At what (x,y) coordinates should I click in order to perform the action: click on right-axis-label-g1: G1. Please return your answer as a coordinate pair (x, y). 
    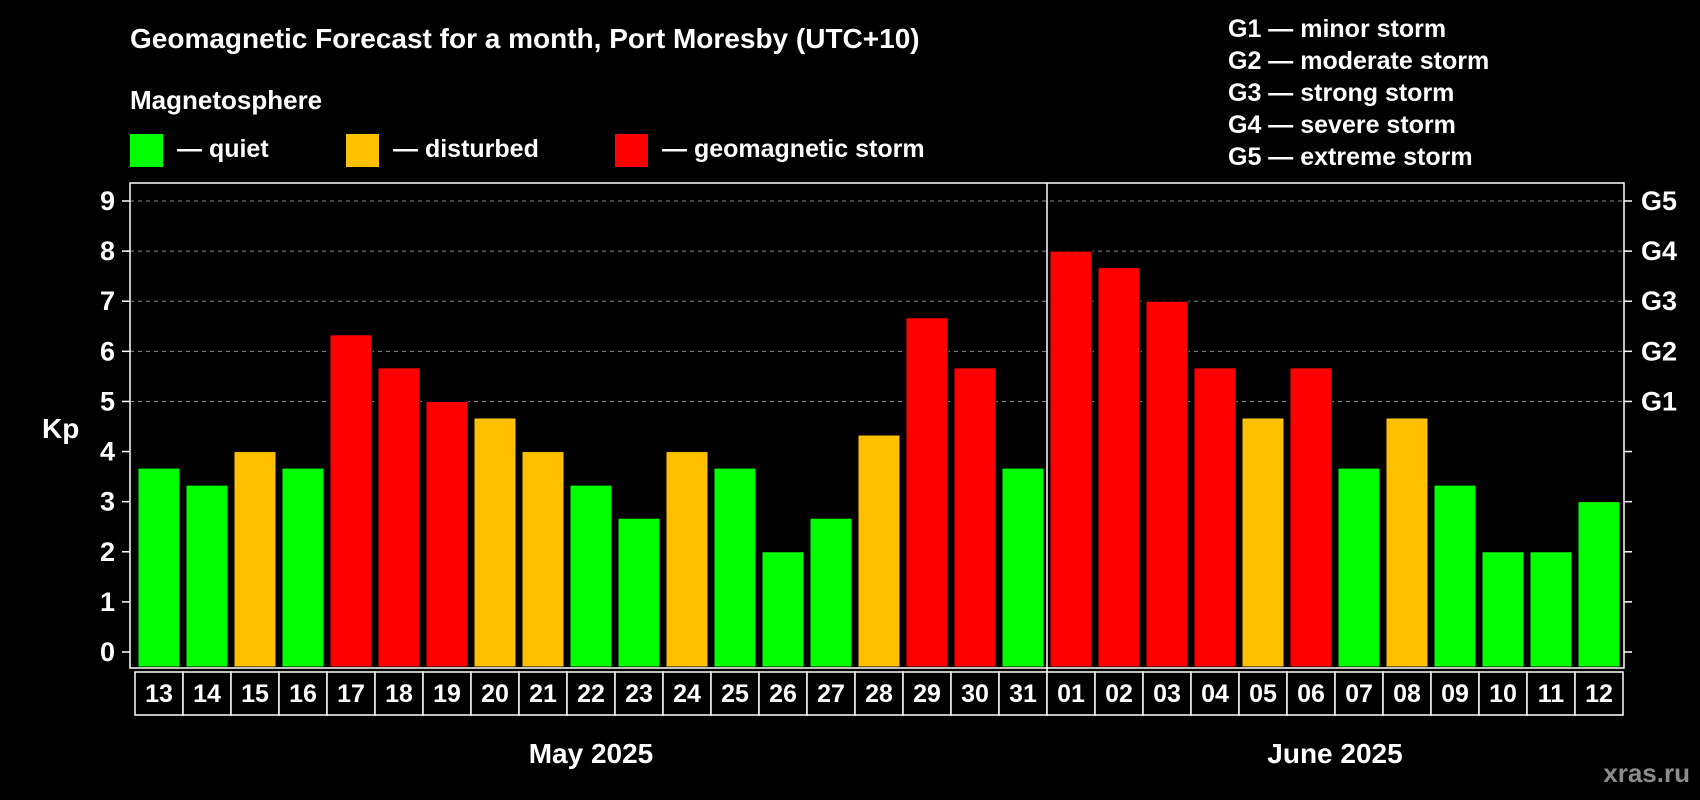
    Looking at the image, I should click on (1659, 401).